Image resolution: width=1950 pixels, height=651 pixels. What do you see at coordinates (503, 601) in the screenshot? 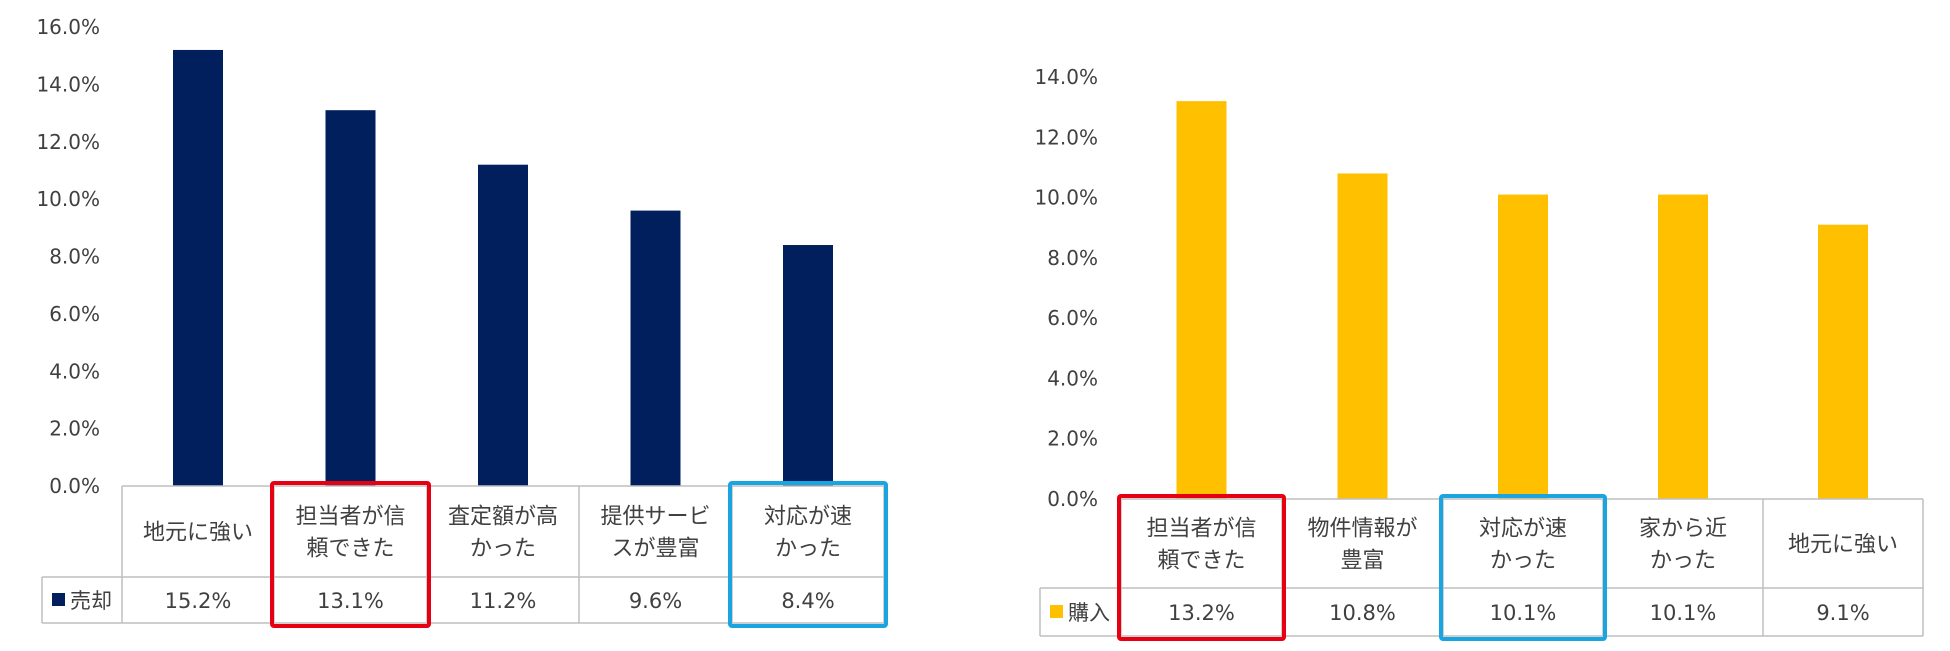
I see `data-label: 11.2%` at bounding box center [503, 601].